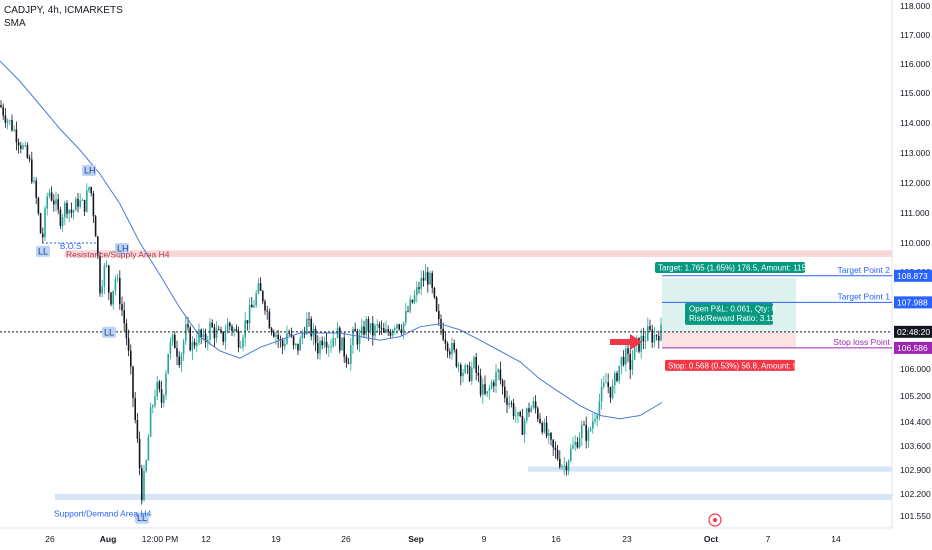 This screenshot has width=932, height=550. I want to click on price-tags: 108.873 107.988 02:48:20 106.586, so click(913, 311).